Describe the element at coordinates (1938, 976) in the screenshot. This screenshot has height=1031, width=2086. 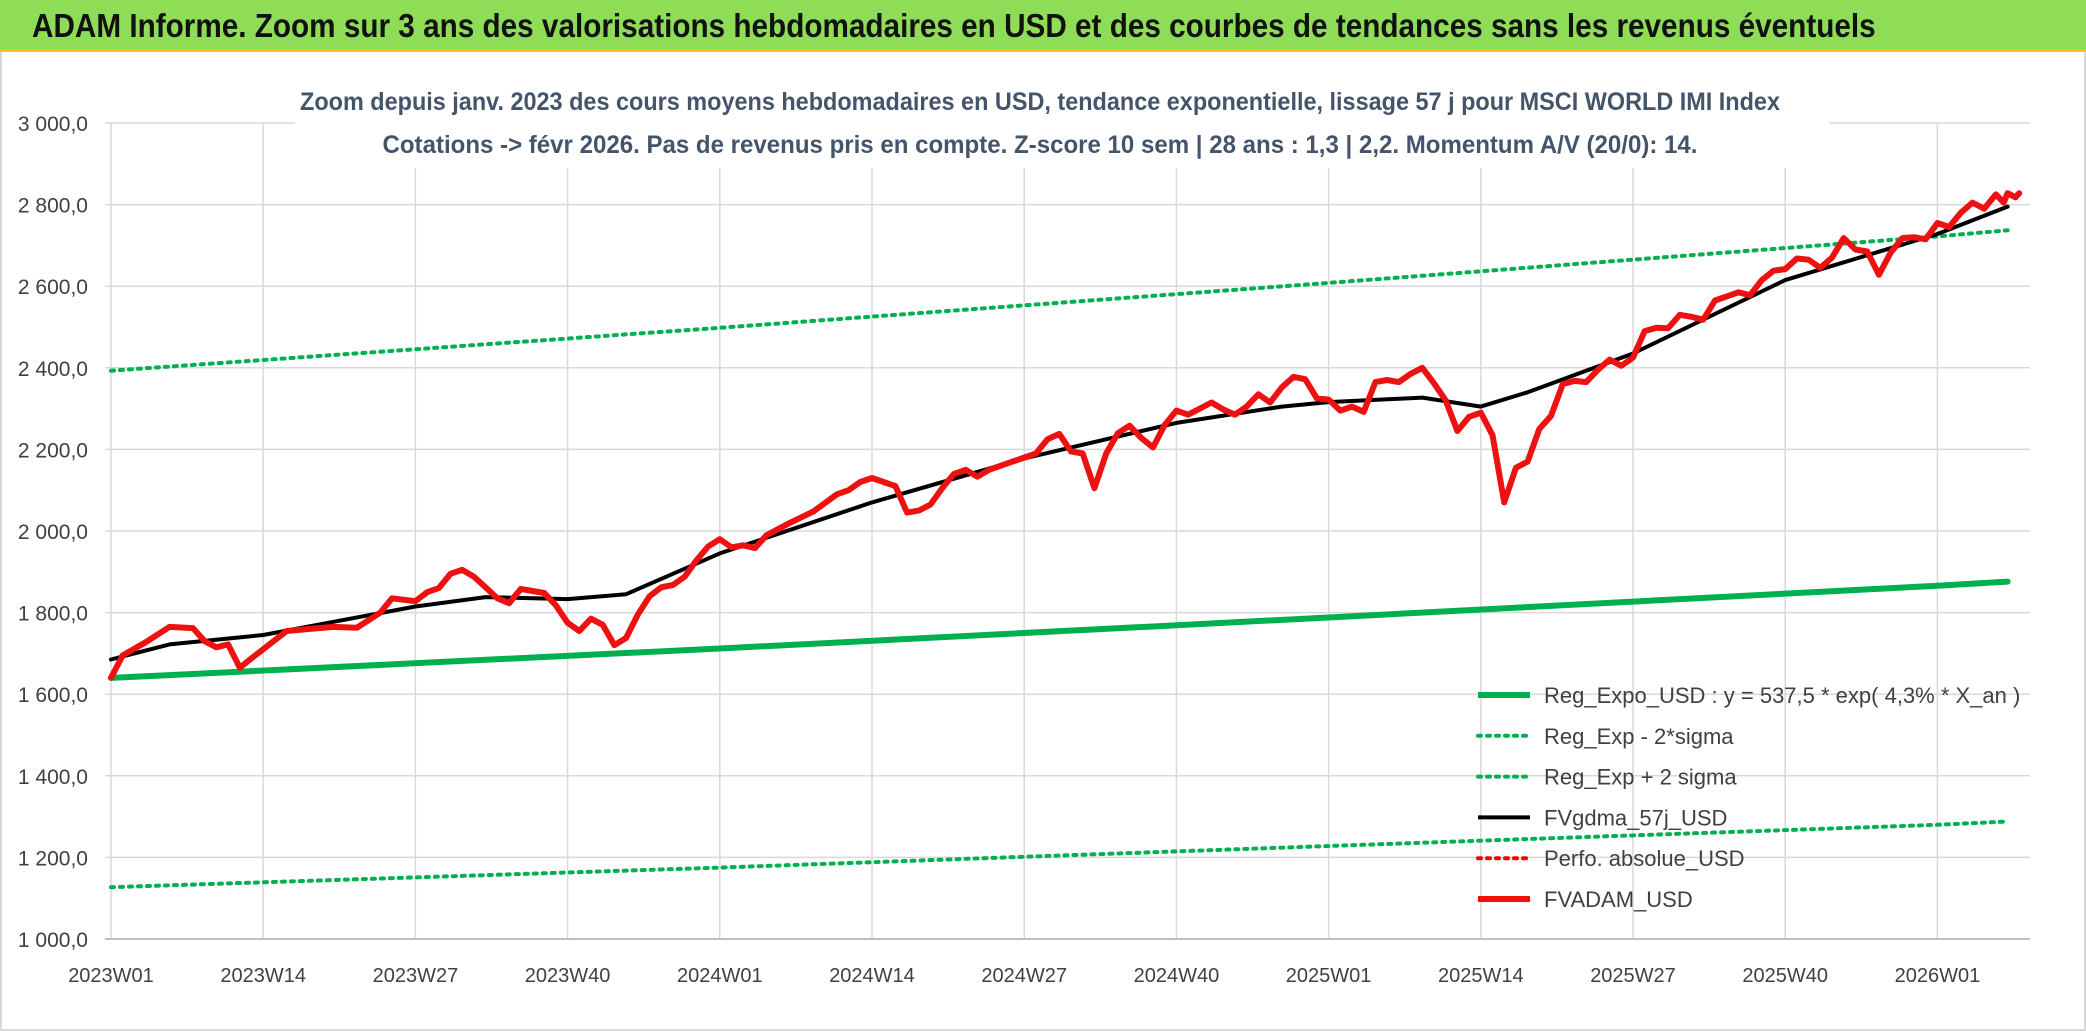
I see `x-tick-label: 2026W01` at that location.